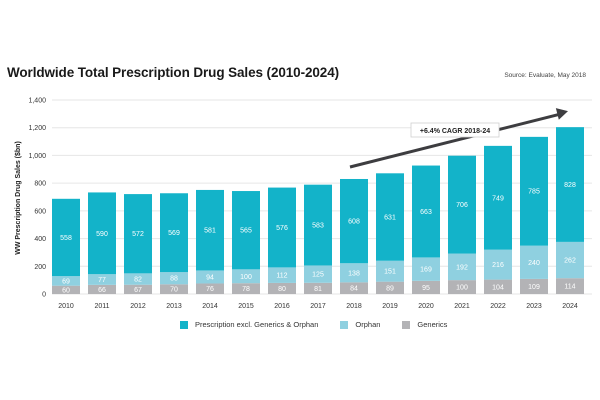 This screenshot has height=400, width=600. What do you see at coordinates (462, 306) in the screenshot?
I see `x-tick-label: 2021` at bounding box center [462, 306].